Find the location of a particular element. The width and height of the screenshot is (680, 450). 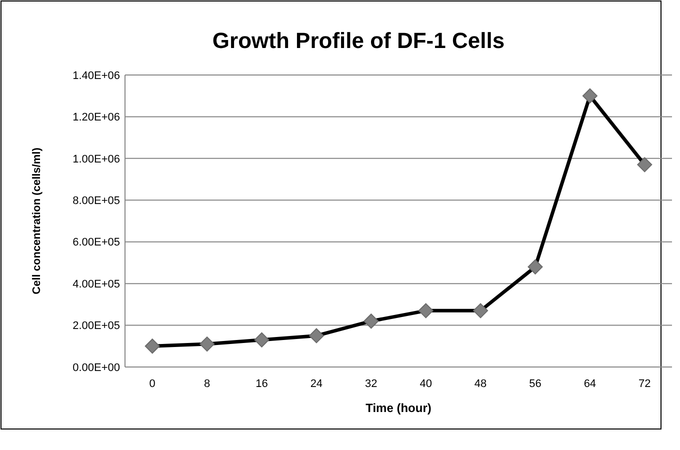

x-tick-label: 64 is located at coordinates (590, 384).